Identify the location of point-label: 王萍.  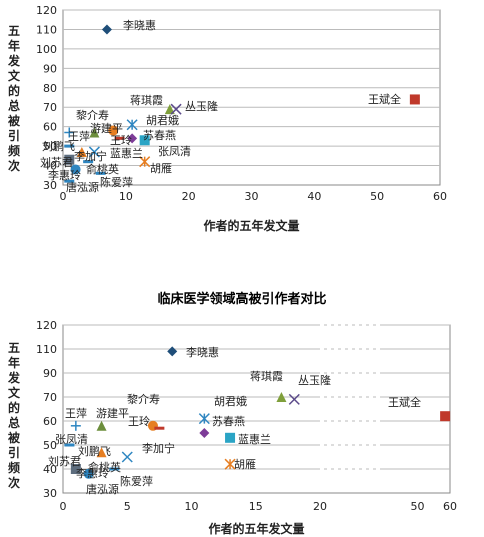
(76, 413).